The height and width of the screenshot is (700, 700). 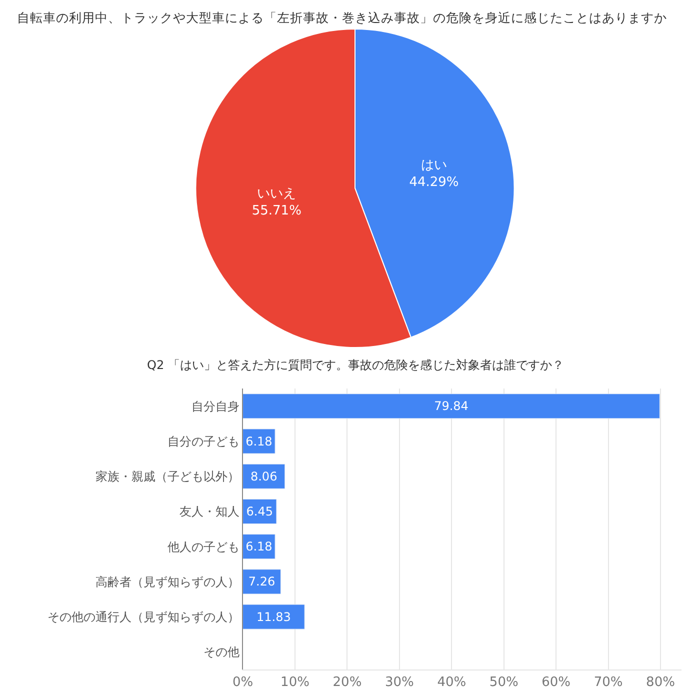 I want to click on slice-label: いいえ, so click(x=276, y=194).